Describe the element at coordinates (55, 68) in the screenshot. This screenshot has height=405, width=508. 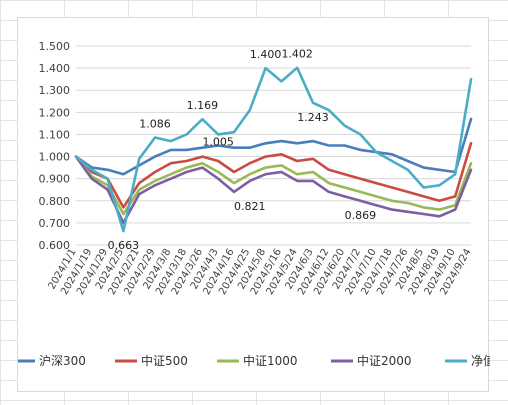
I see `y-tick-label: 1.400` at that location.